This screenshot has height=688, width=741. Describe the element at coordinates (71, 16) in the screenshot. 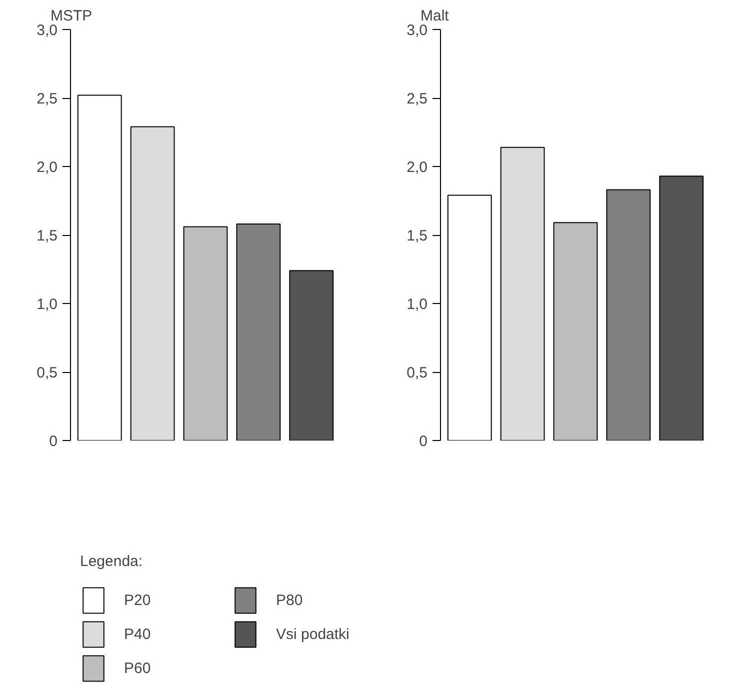

I see `chart-title: MSTP` at that location.